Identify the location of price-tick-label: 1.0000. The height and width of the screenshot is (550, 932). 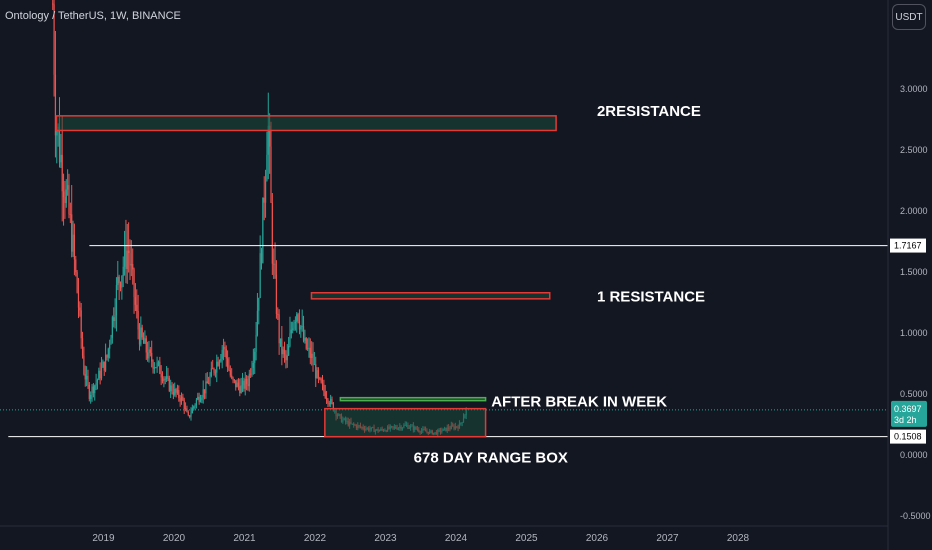
(914, 333).